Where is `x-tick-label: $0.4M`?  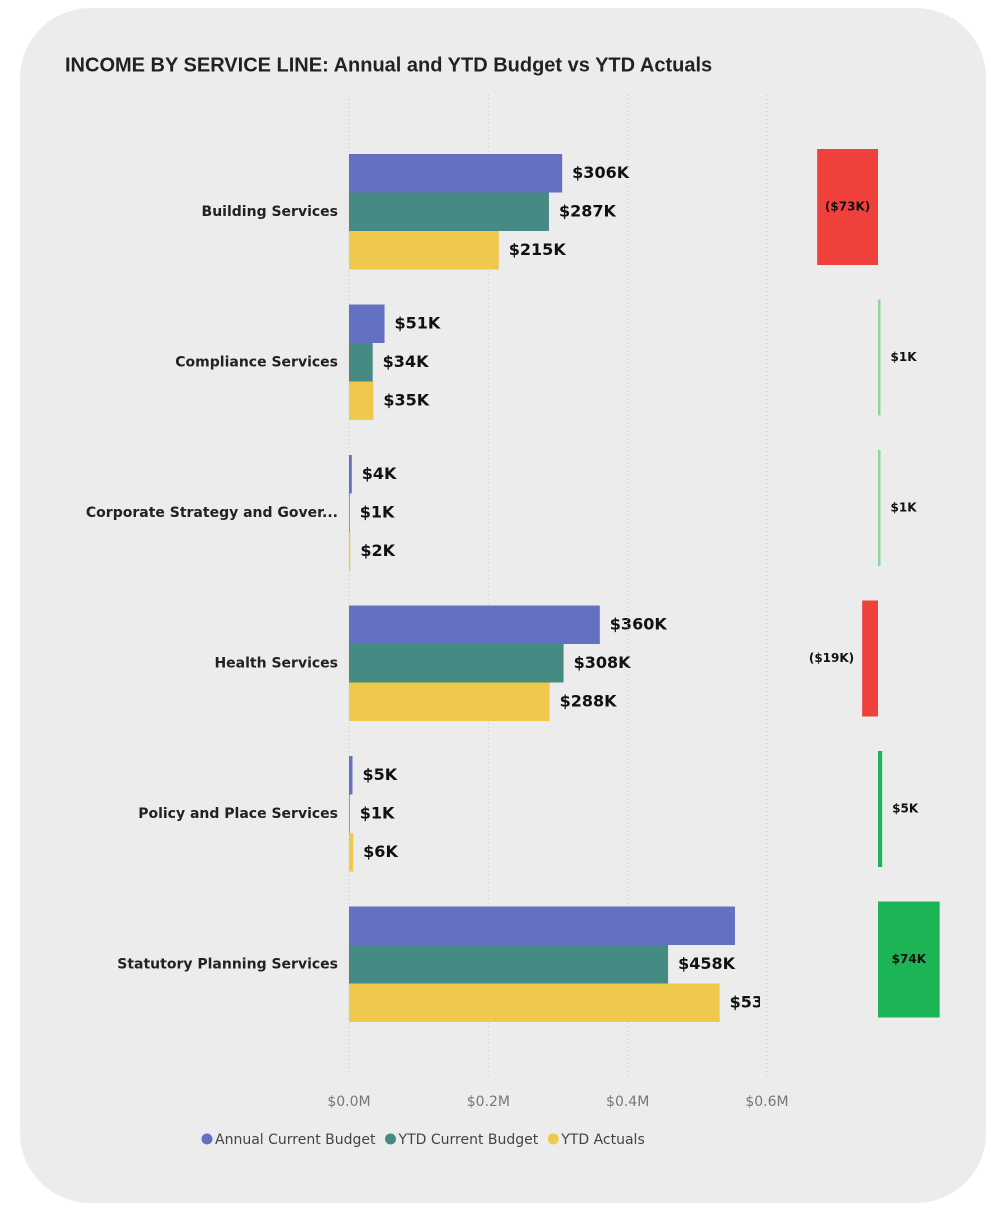 x-tick-label: $0.4M is located at coordinates (627, 1102).